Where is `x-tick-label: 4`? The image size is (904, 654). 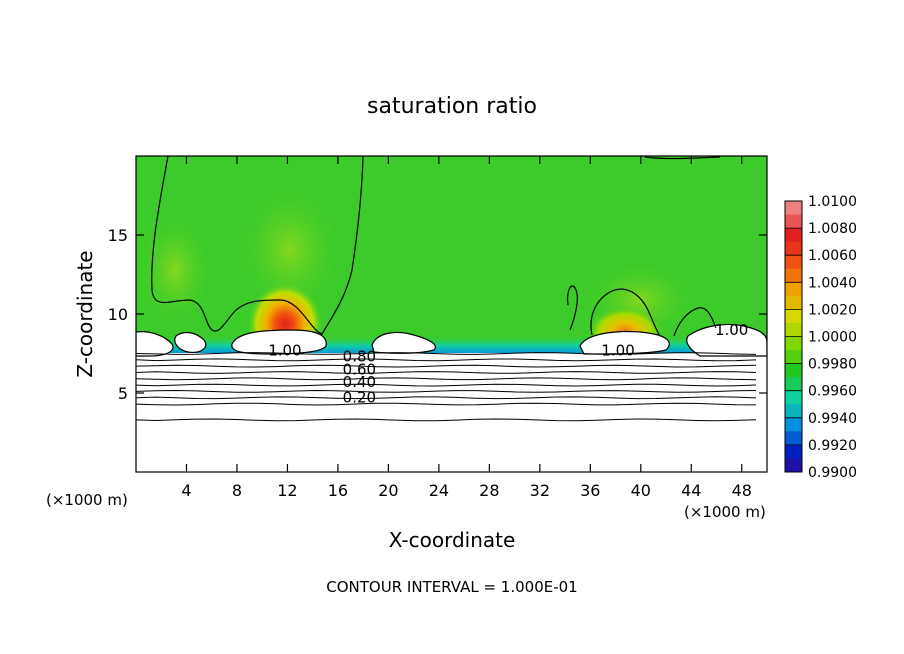 x-tick-label: 4 is located at coordinates (186, 490).